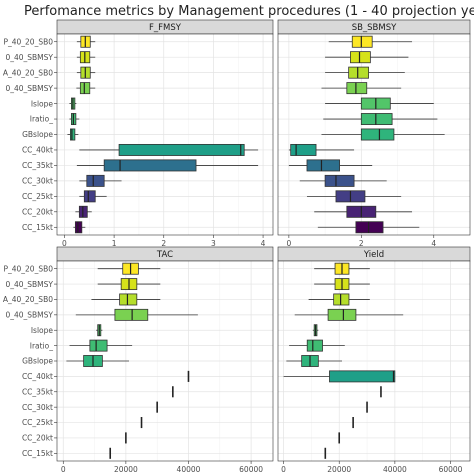  What do you see at coordinates (373, 255) in the screenshot?
I see `facet-label: Yield` at bounding box center [373, 255].